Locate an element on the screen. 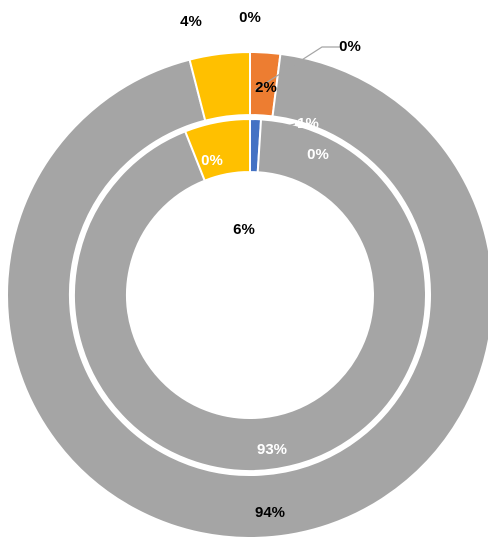 The image size is (488, 537). data-label: 94% is located at coordinates (270, 512).